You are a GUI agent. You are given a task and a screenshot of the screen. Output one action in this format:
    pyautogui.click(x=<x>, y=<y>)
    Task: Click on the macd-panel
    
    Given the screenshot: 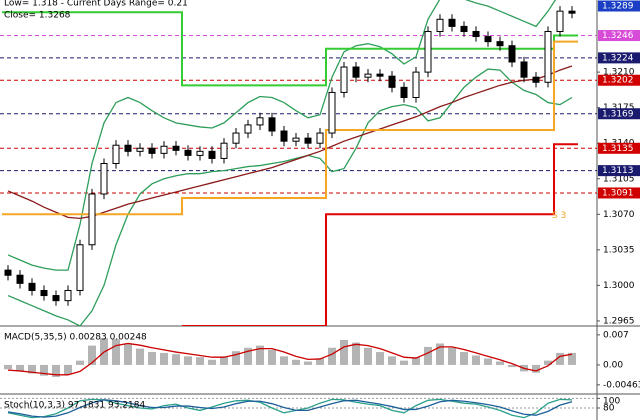 What is the action you would take?
    pyautogui.click(x=290, y=357)
    